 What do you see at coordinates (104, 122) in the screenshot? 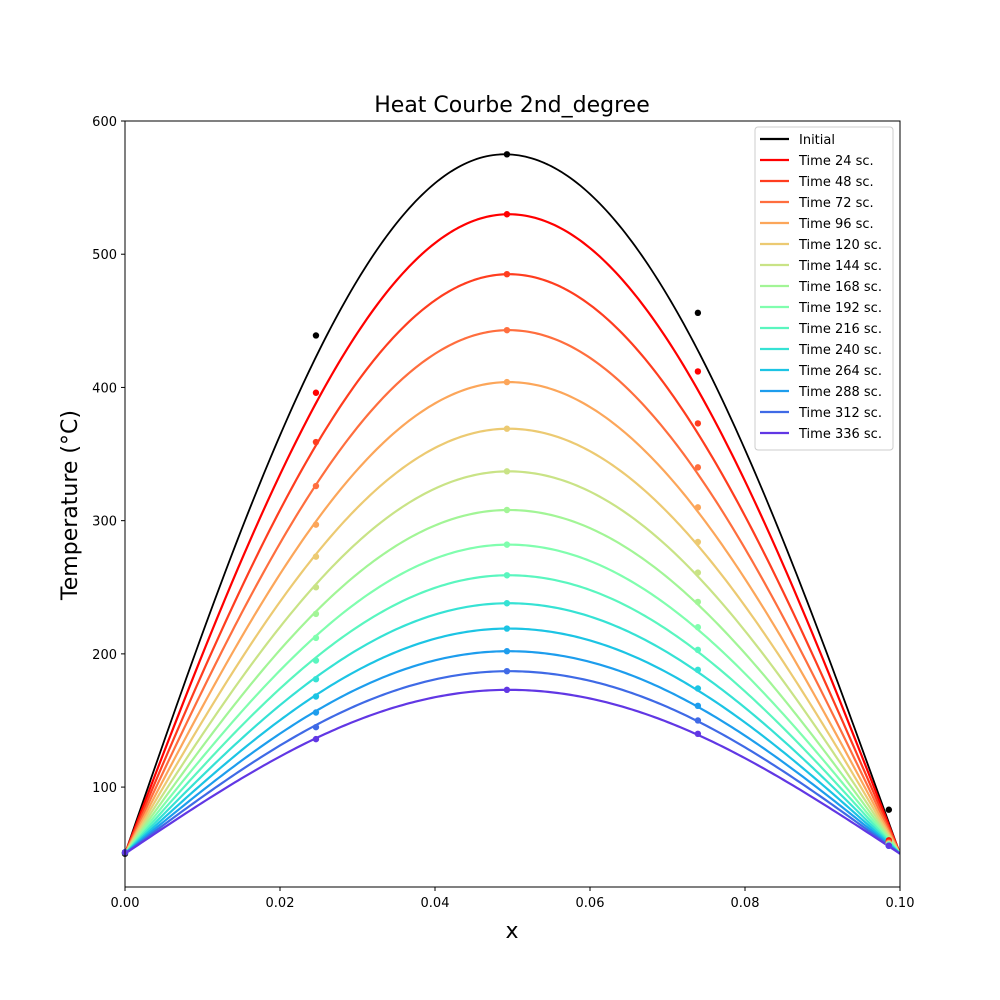
I see `y-tick-label: 600` at bounding box center [104, 122].